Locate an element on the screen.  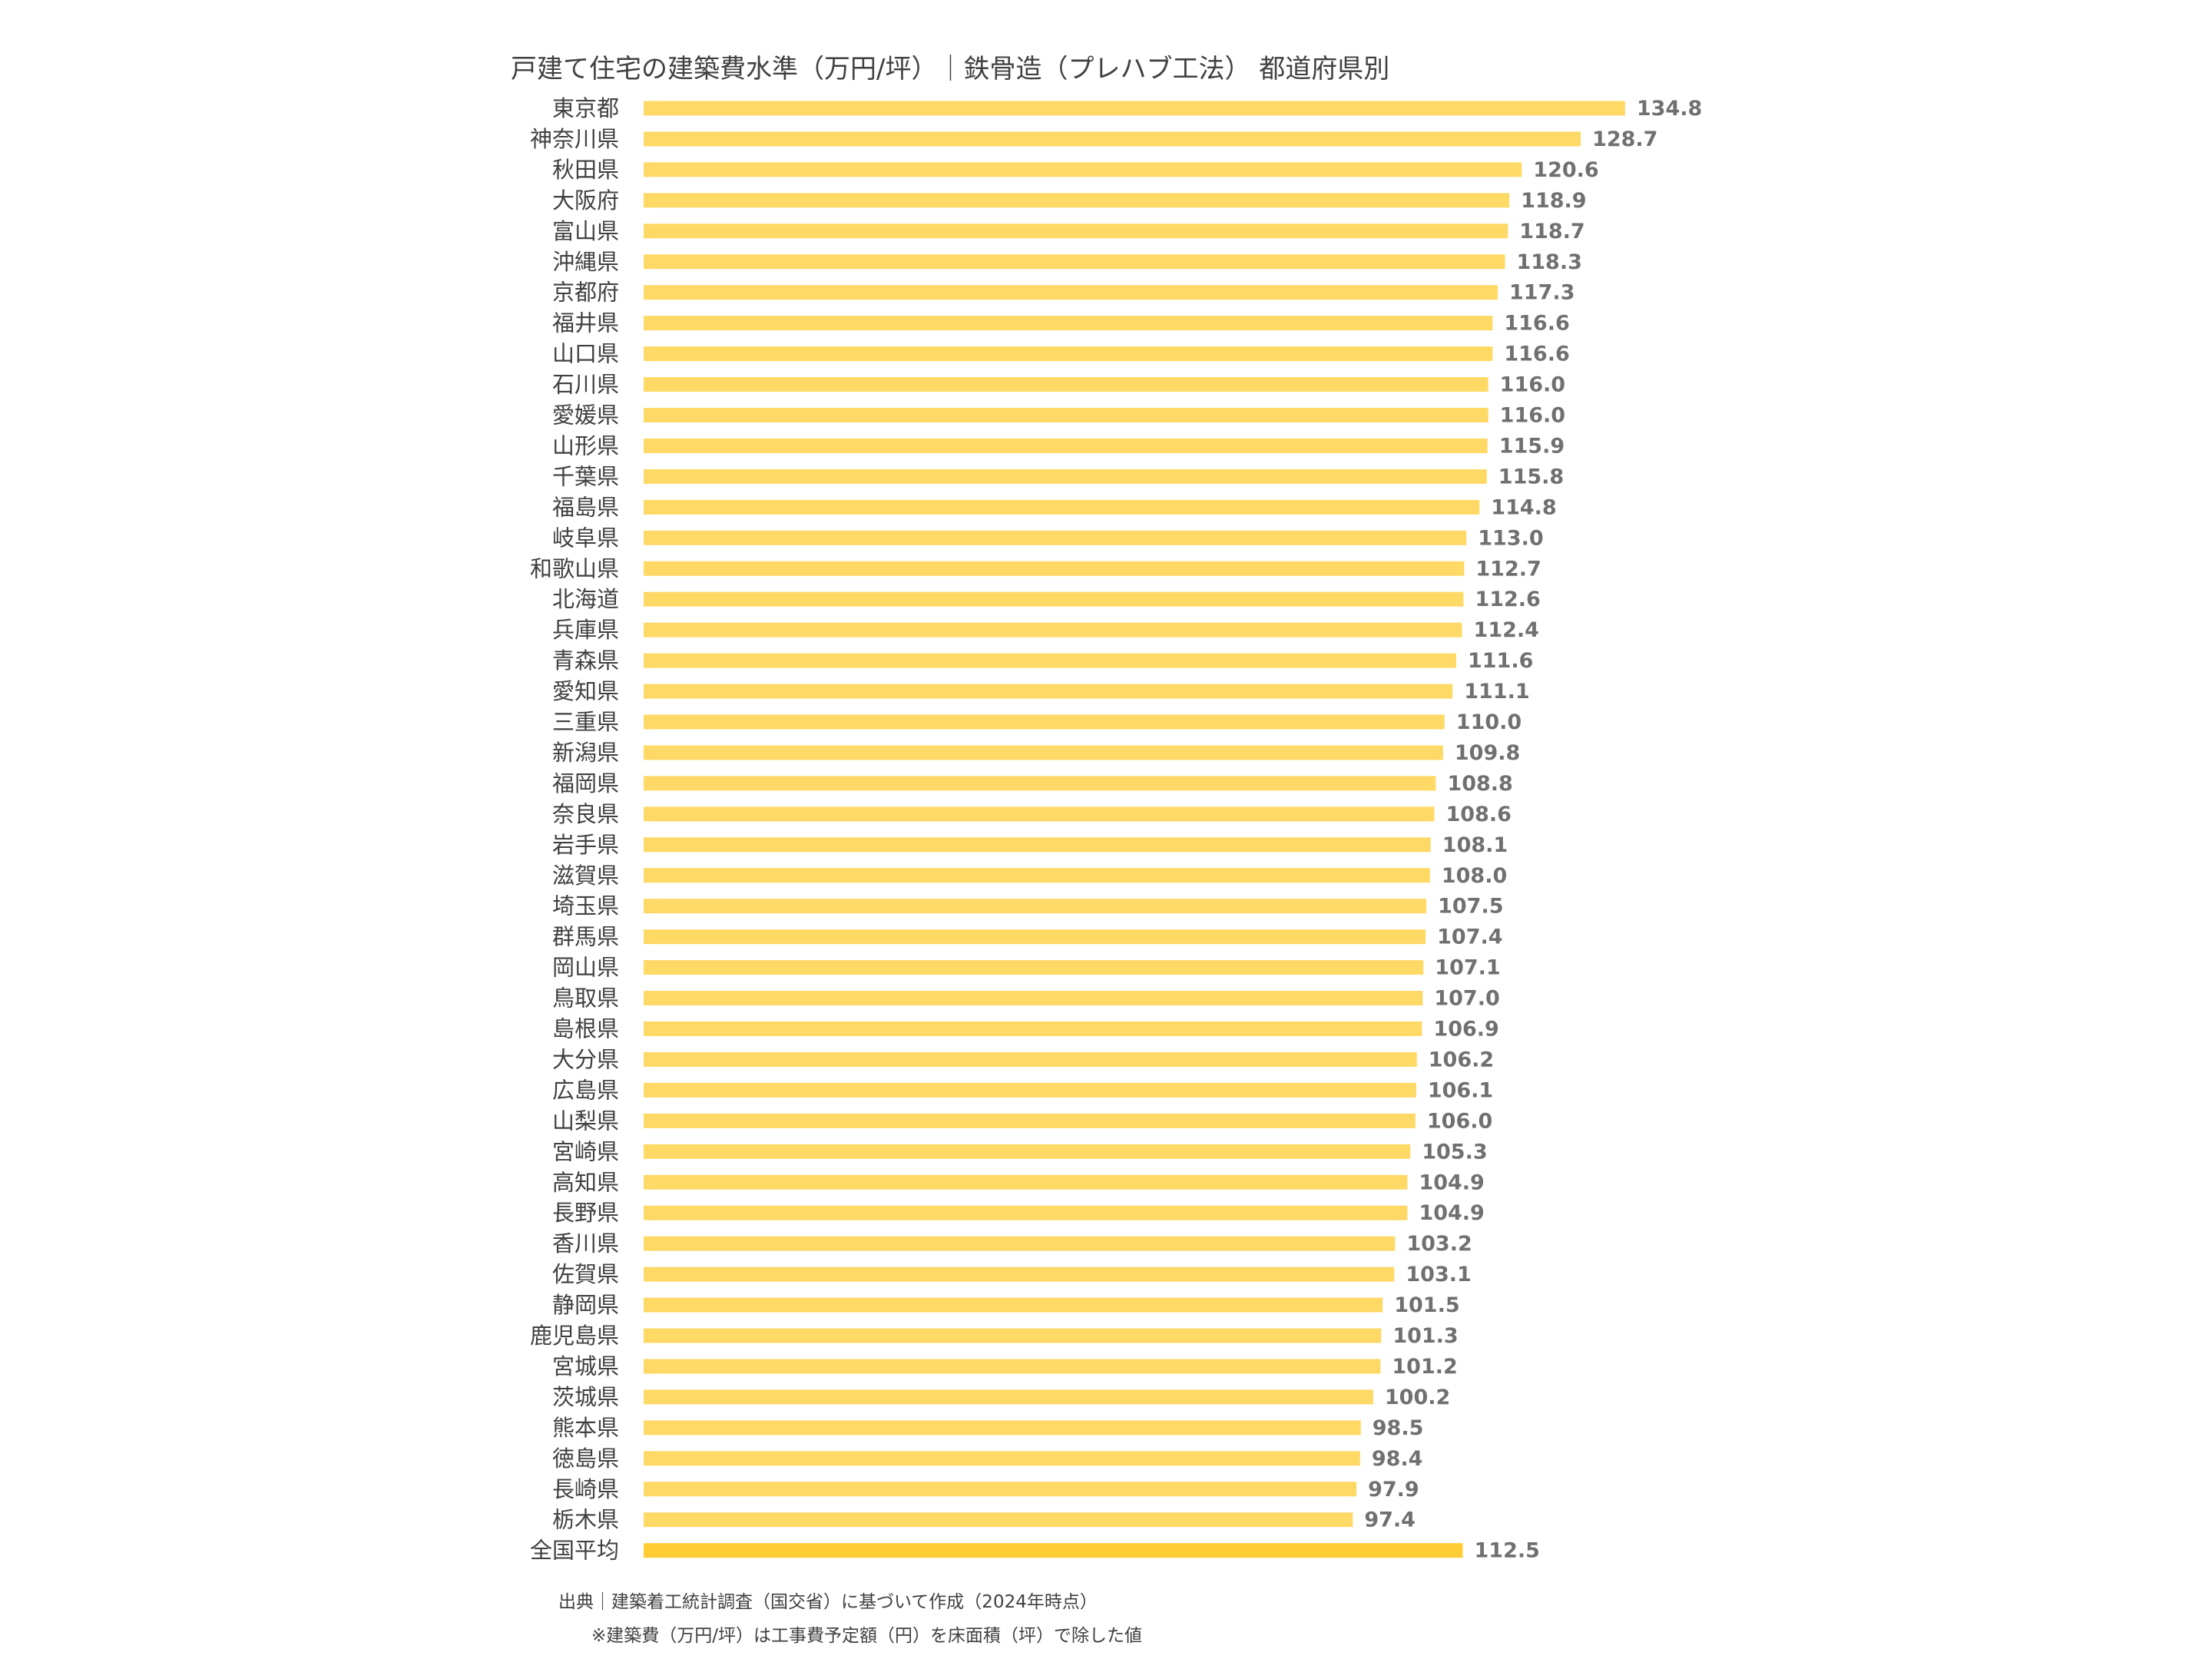
source-note: 出典｜建築着工統計調査（国交省）に基づいて作成（2024年時点） is located at coordinates (828, 1602).